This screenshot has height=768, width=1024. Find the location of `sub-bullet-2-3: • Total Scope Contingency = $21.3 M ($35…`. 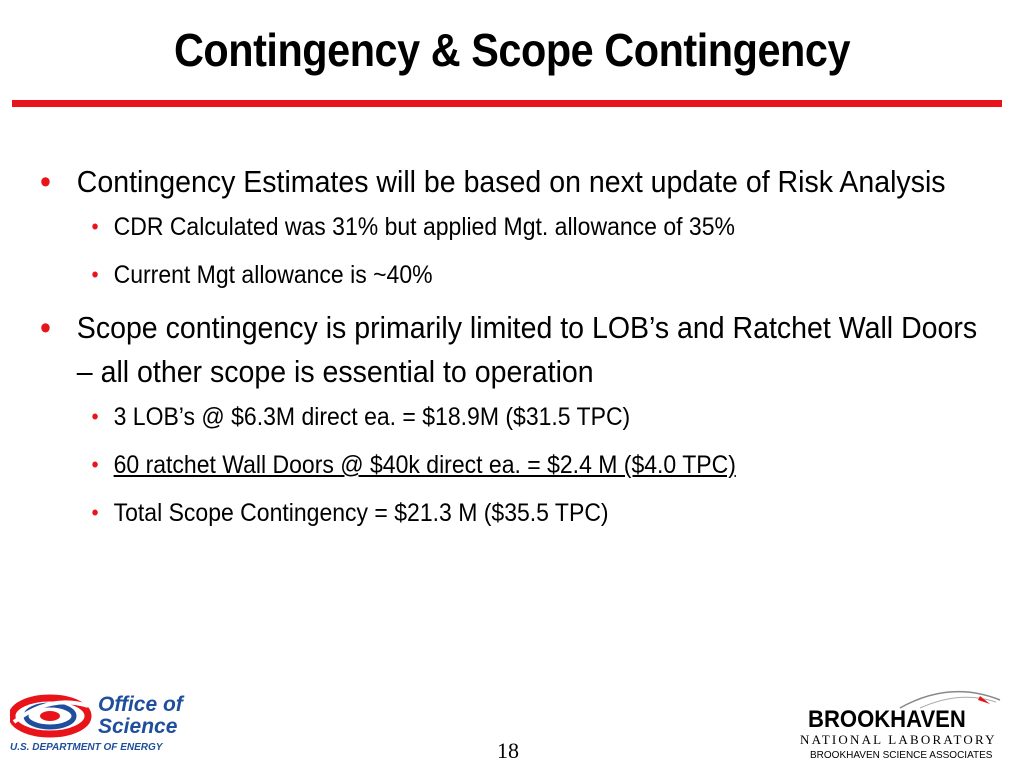

sub-bullet-2-3: • Total Scope Contingency = $21.3 M ($35… is located at coordinates (532, 513).